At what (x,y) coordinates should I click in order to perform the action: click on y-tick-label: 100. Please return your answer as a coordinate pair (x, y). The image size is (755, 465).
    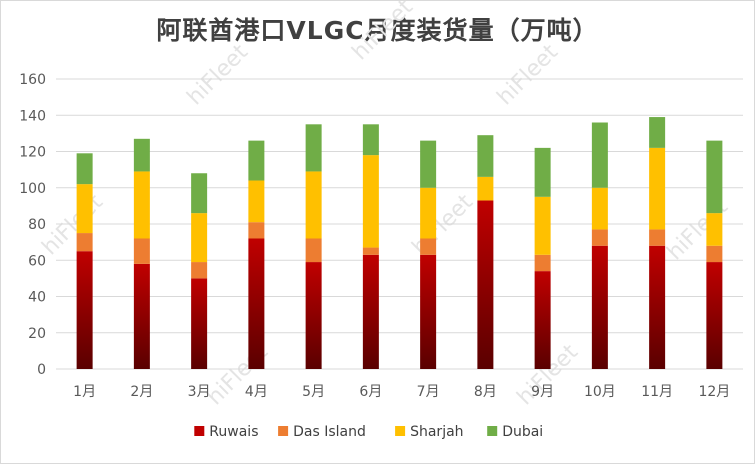
    Looking at the image, I should click on (32, 189).